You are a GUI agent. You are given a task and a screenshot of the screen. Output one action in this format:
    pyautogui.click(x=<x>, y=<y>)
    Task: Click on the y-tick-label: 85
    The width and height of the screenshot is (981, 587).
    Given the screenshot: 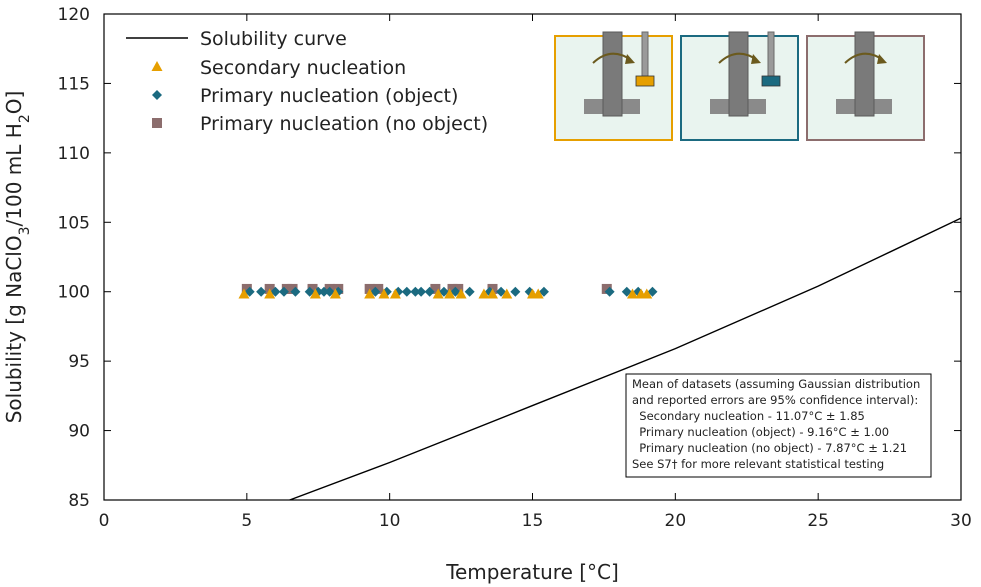 What is the action you would take?
    pyautogui.click(x=79, y=501)
    